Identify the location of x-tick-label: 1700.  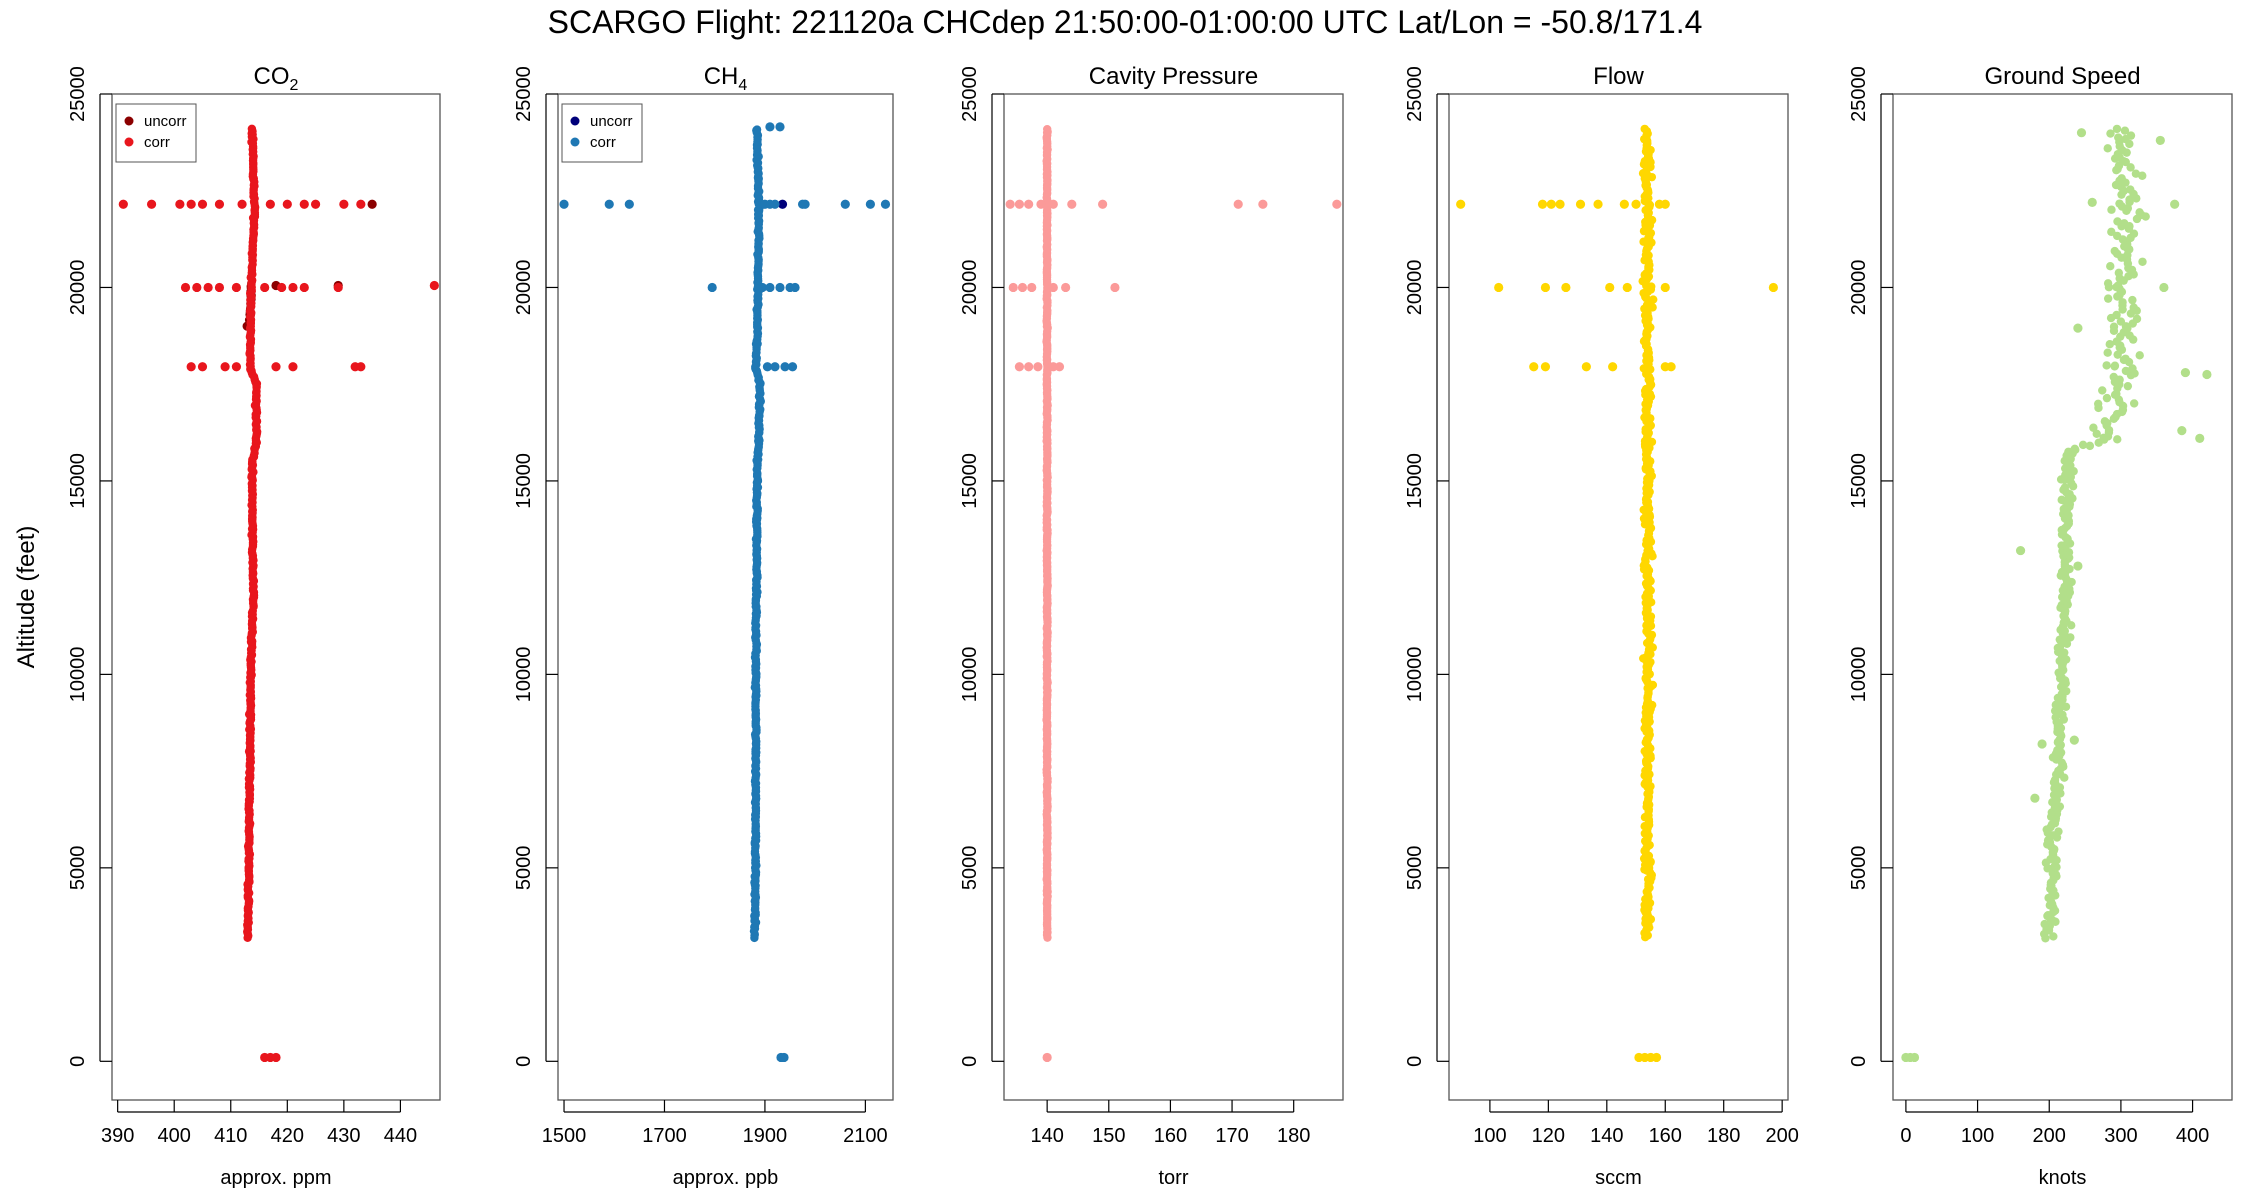
(664, 1136).